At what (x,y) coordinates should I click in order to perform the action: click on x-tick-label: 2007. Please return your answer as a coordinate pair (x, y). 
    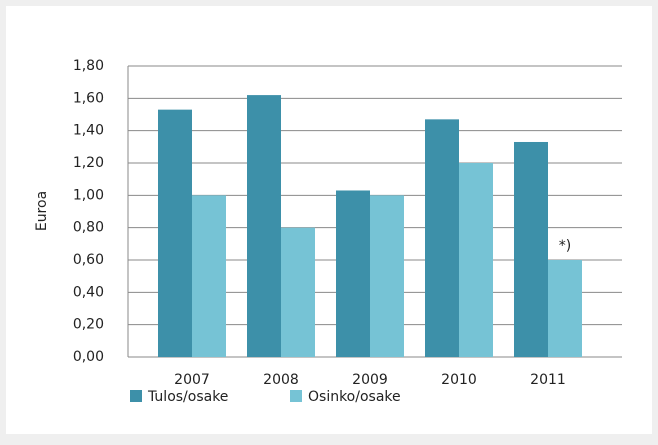
    Looking at the image, I should click on (192, 380).